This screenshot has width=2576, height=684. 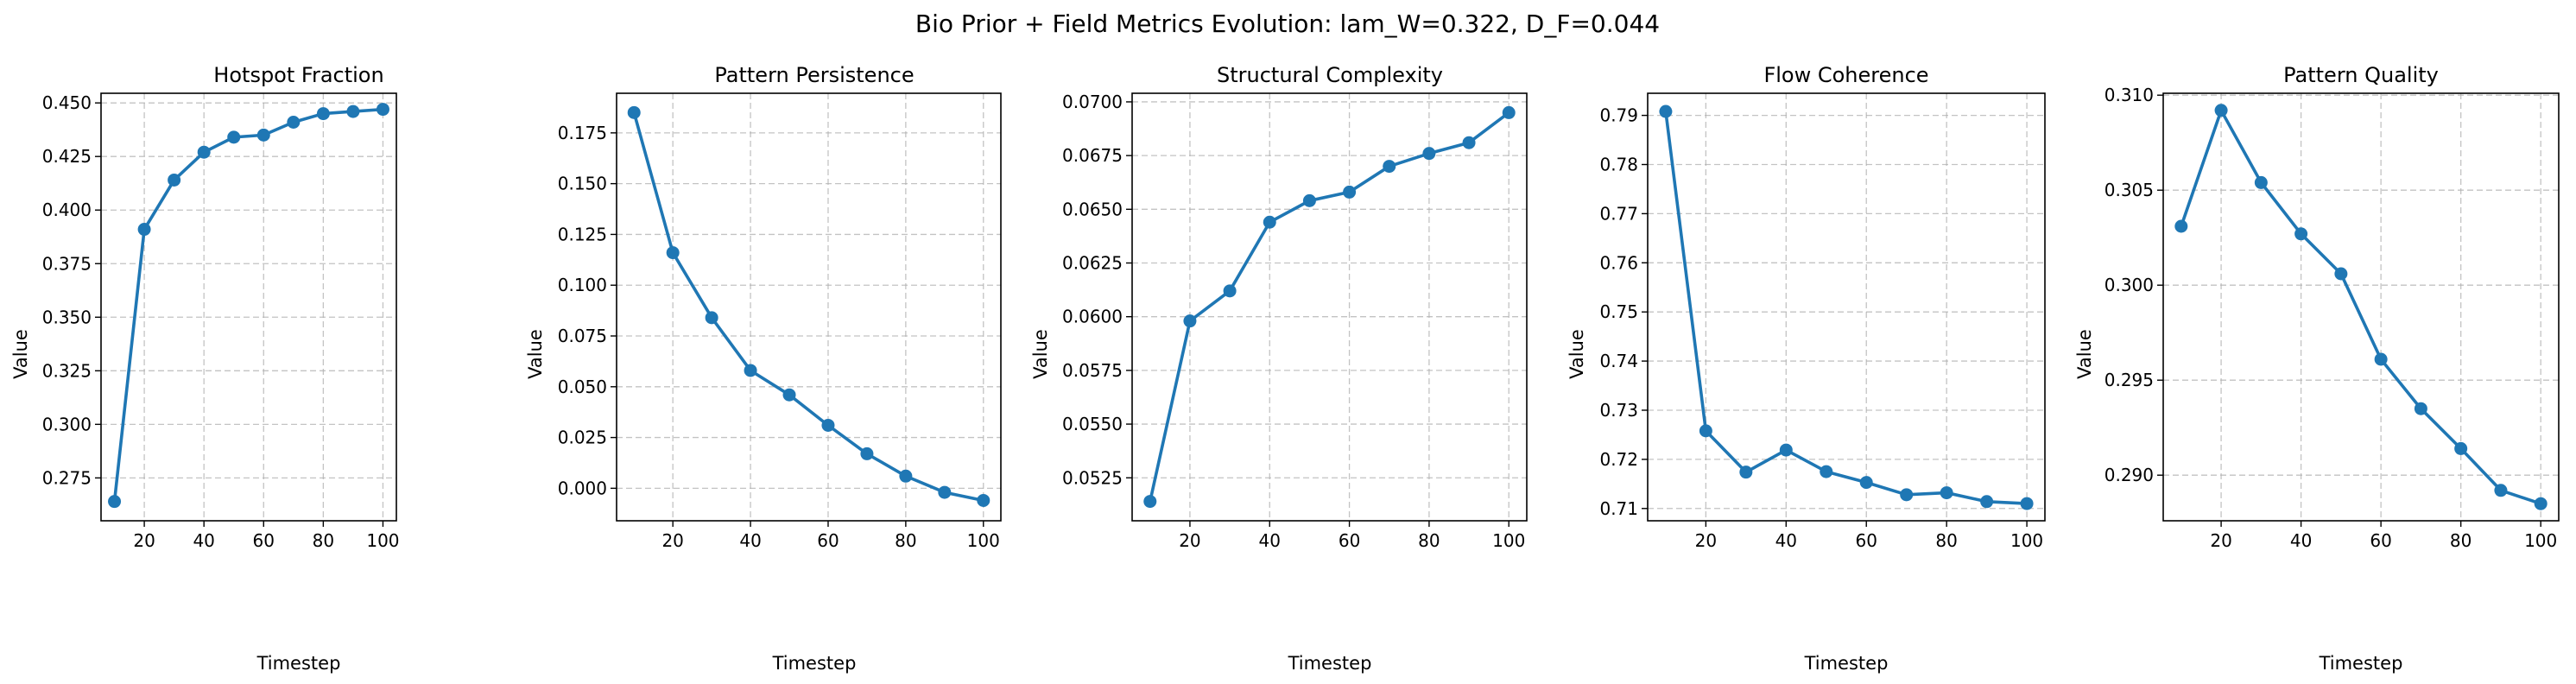 What do you see at coordinates (582, 387) in the screenshot?
I see `y-tick-label: 0.050` at bounding box center [582, 387].